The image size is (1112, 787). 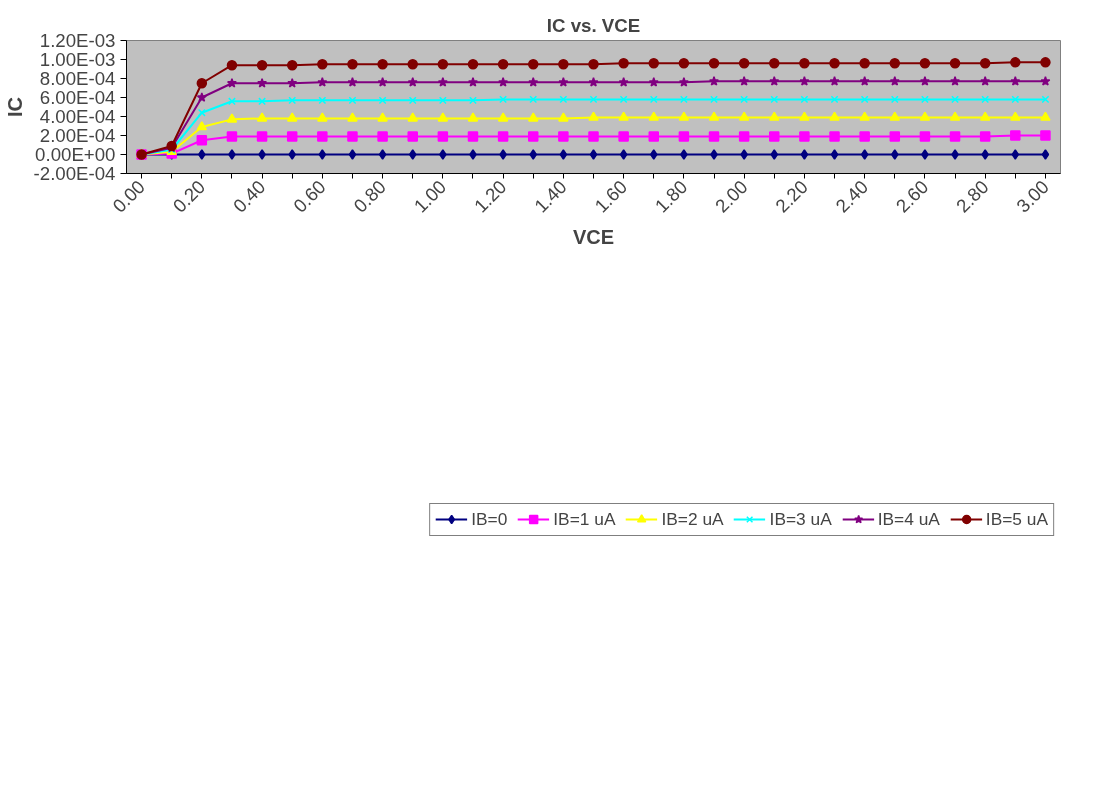 I want to click on y-axis-title: IC, so click(x=14, y=107).